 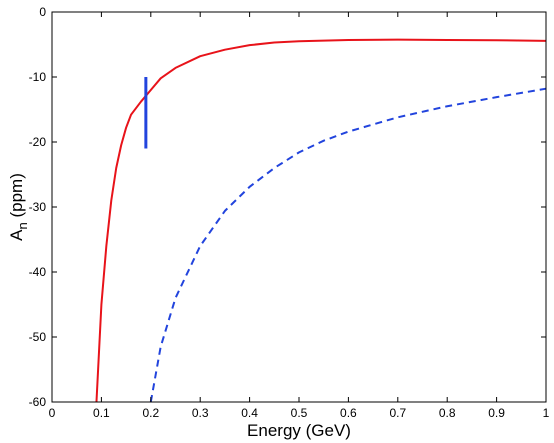 What do you see at coordinates (42, 12) in the screenshot?
I see `y-tick-label: 0` at bounding box center [42, 12].